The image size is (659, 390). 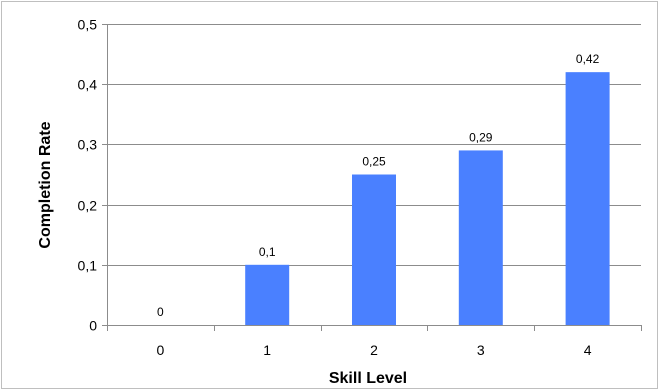 What do you see at coordinates (588, 350) in the screenshot?
I see `x-tick-label: 4` at bounding box center [588, 350].